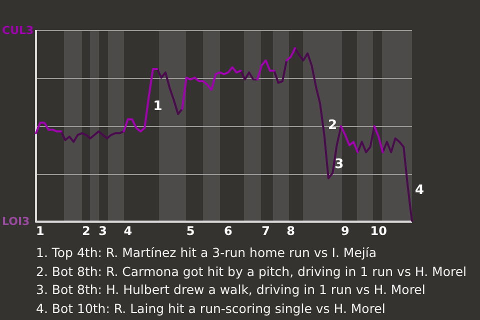 The image size is (480, 320). I want to click on x-tick-label: 10, so click(378, 231).